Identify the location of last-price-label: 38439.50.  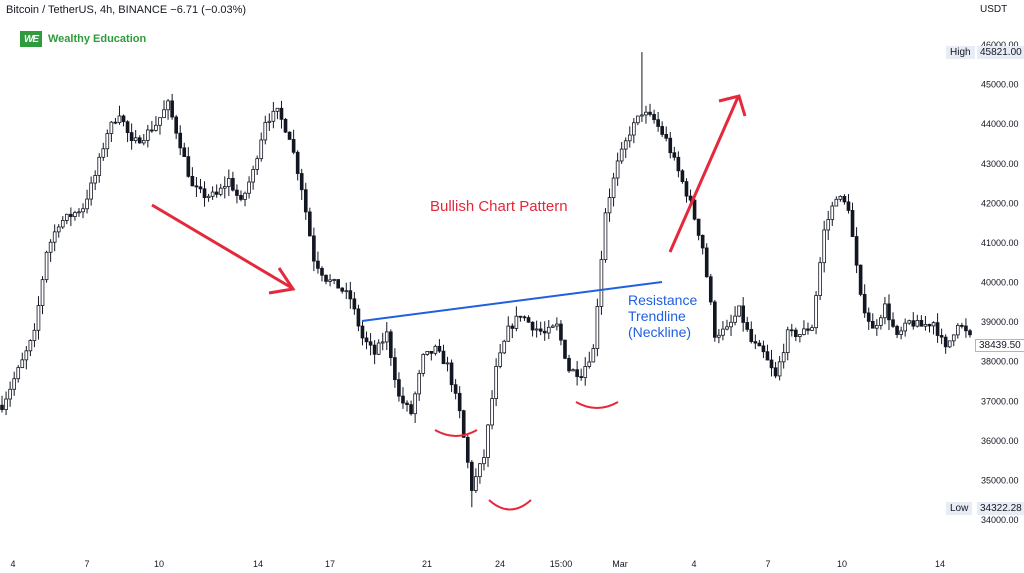
(999, 345).